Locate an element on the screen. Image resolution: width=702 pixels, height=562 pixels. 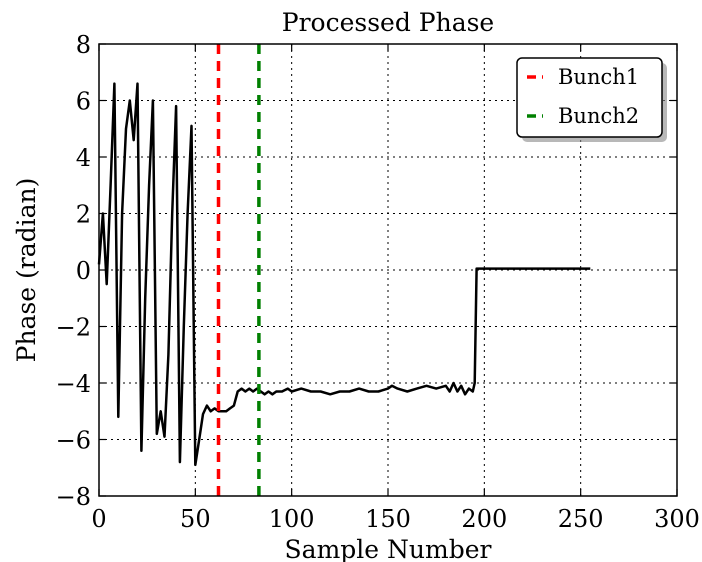
y-tick-label: 2 is located at coordinates (83, 215).